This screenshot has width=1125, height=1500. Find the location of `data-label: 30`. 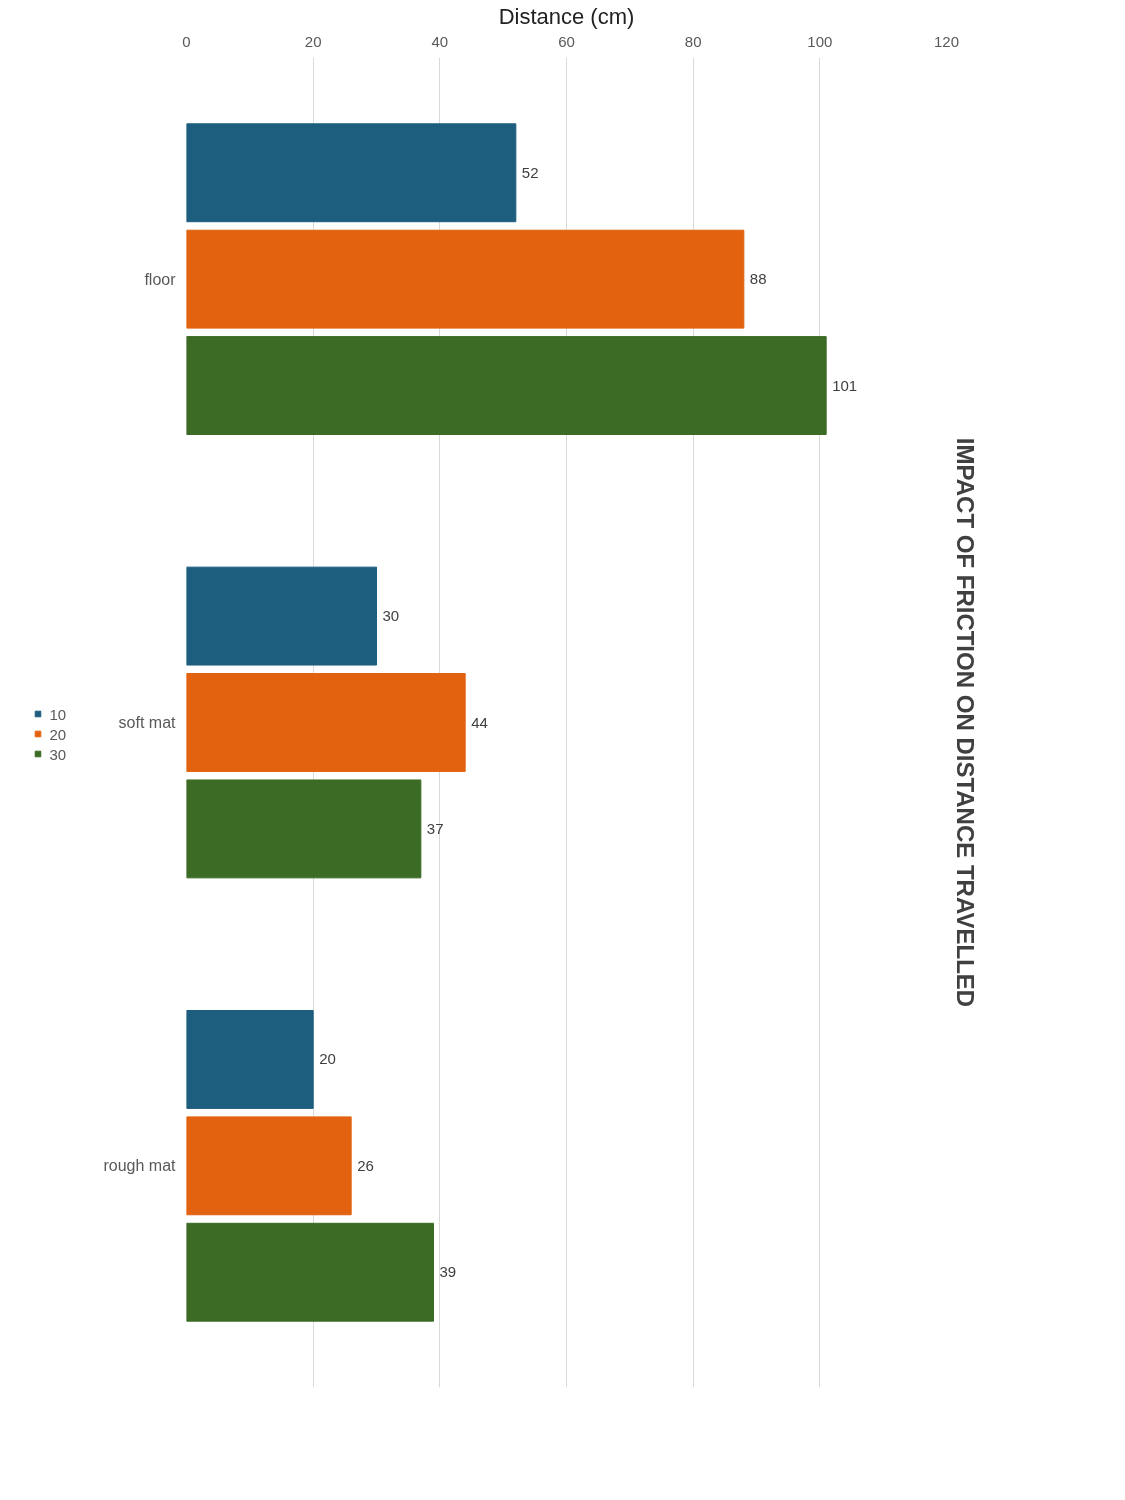

data-label: 30 is located at coordinates (391, 616).